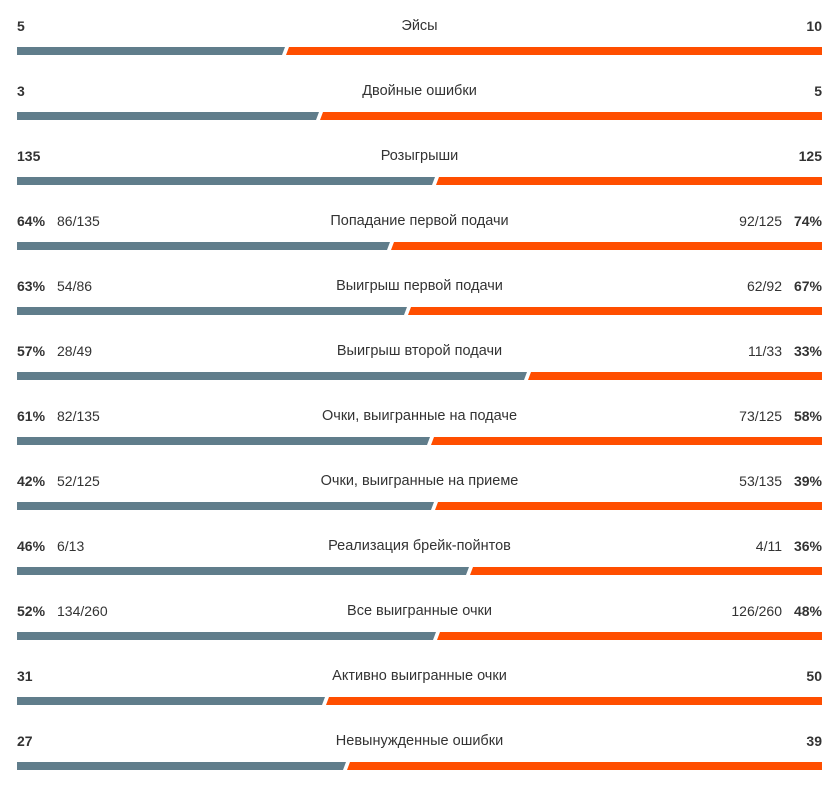  I want to click on stat-title: Активно выигранные очки, so click(419, 676).